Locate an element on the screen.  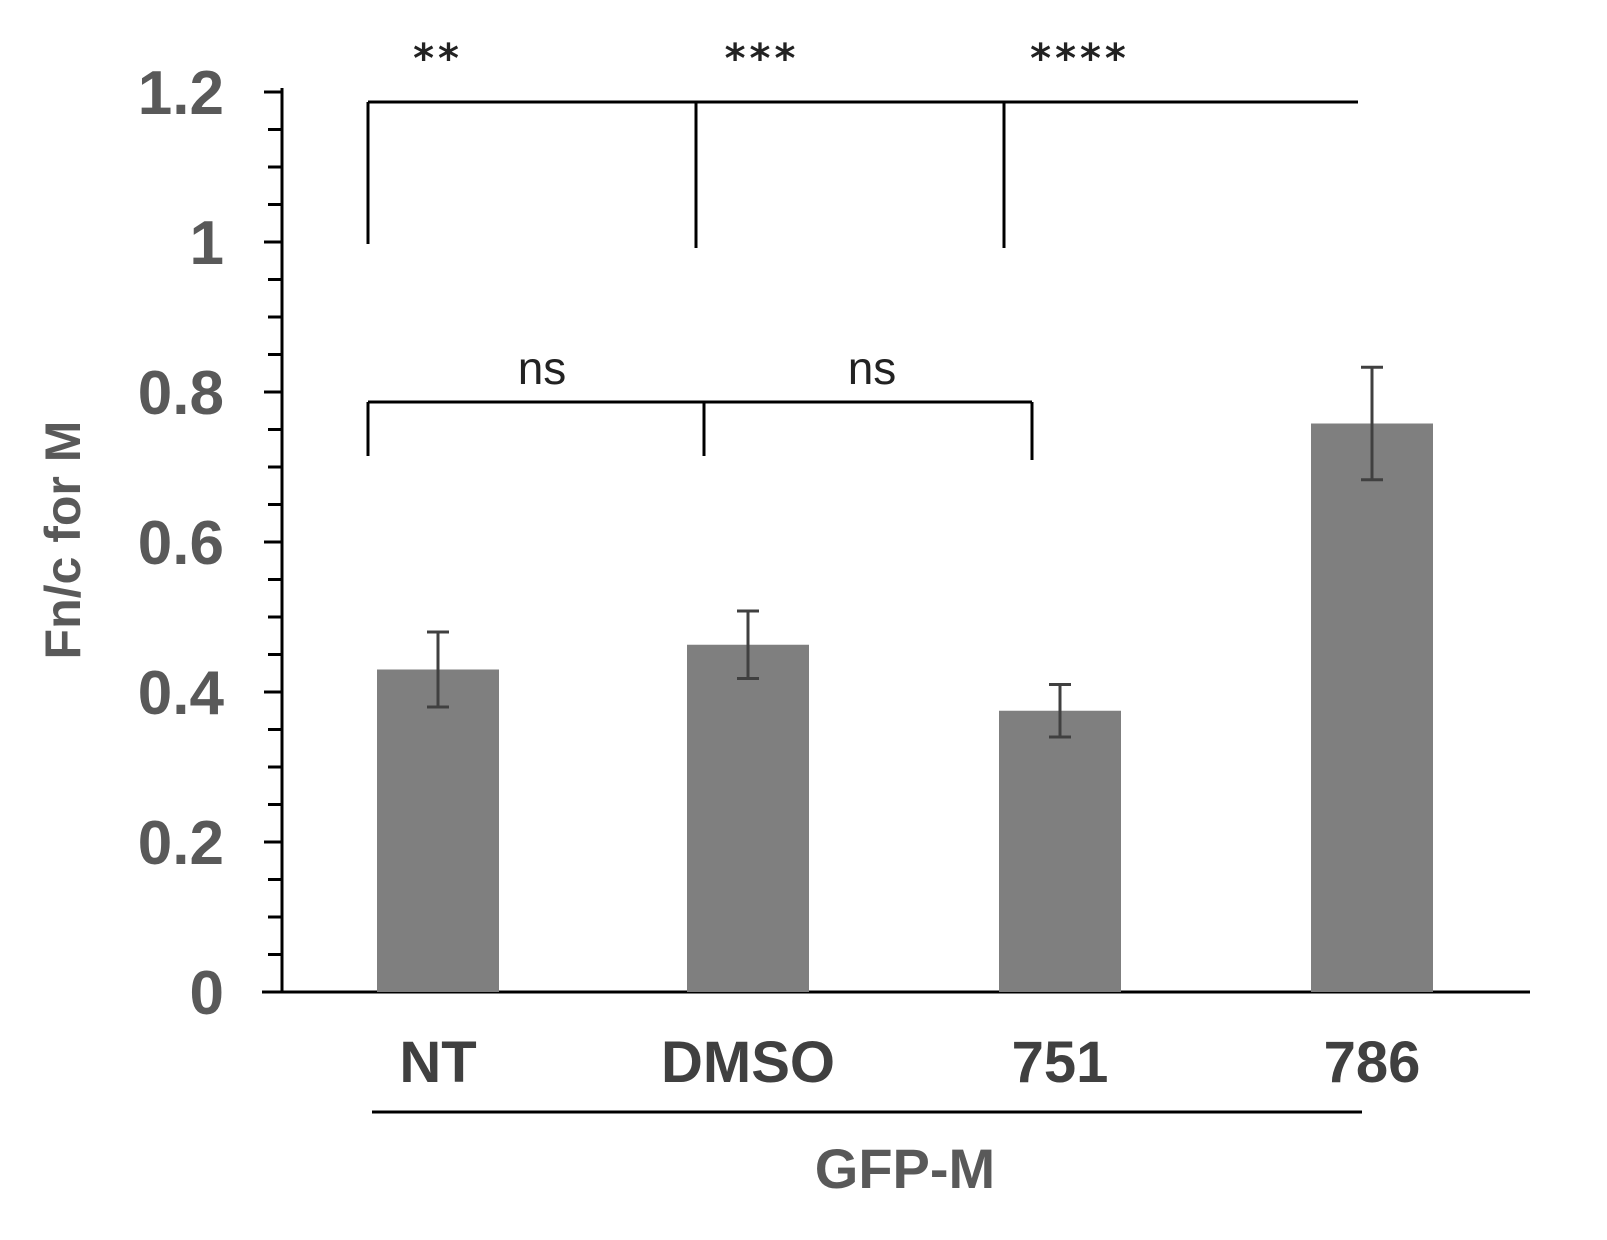
y-tick-label: 0.6 is located at coordinates (181, 543).